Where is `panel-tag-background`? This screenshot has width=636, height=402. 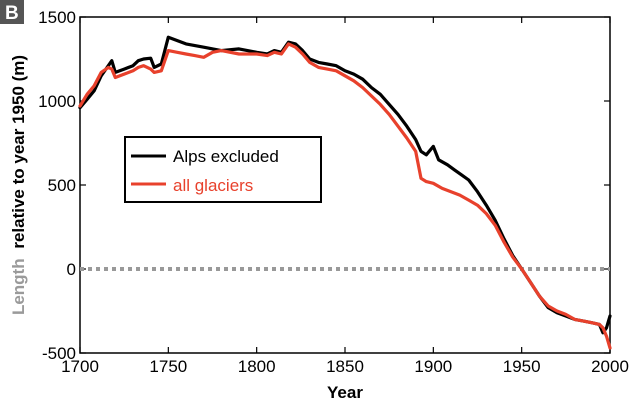
panel-tag-background is located at coordinates (12, 12).